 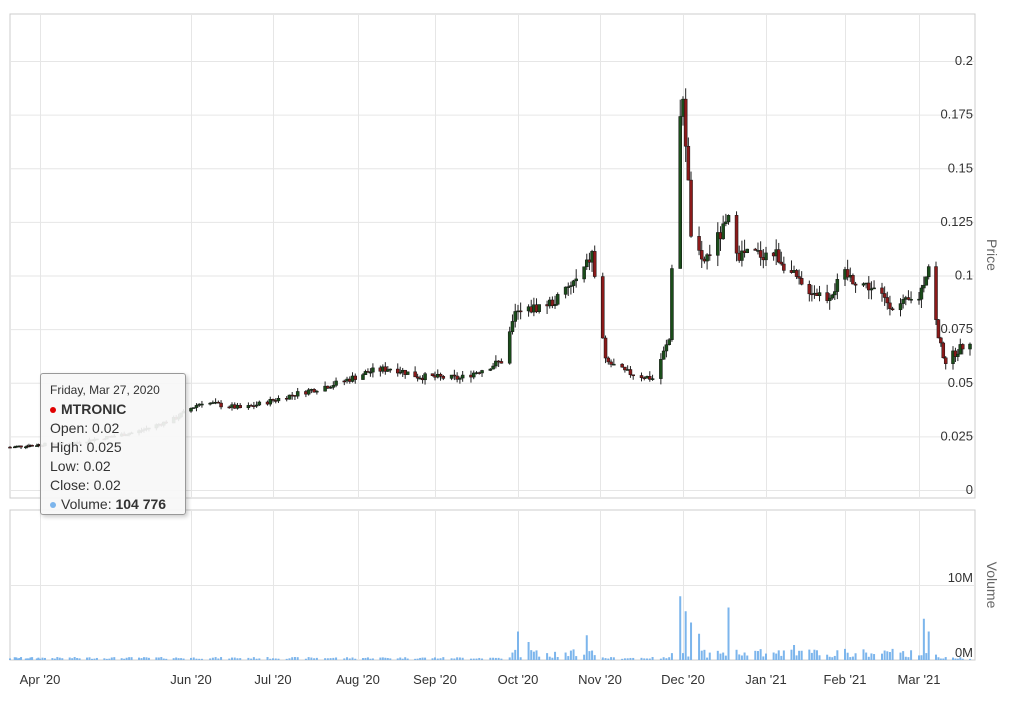 What do you see at coordinates (683, 679) in the screenshot?
I see `date-tick-label: Dec '20` at bounding box center [683, 679].